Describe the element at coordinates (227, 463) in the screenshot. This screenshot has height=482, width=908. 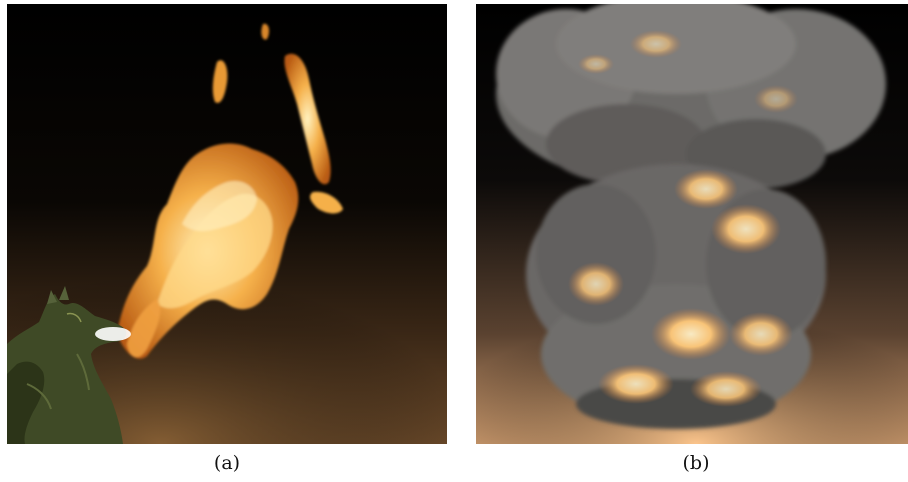
I see `caption-a: (a)` at that location.